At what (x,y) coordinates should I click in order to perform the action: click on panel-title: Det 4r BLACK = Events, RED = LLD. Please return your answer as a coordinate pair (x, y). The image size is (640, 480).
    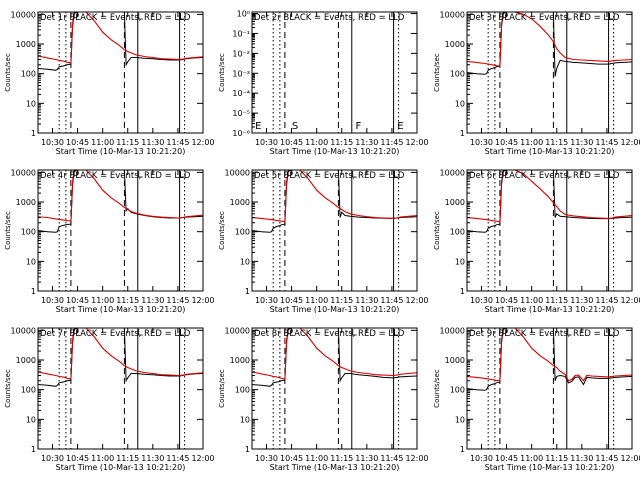
    Looking at the image, I should click on (115, 176).